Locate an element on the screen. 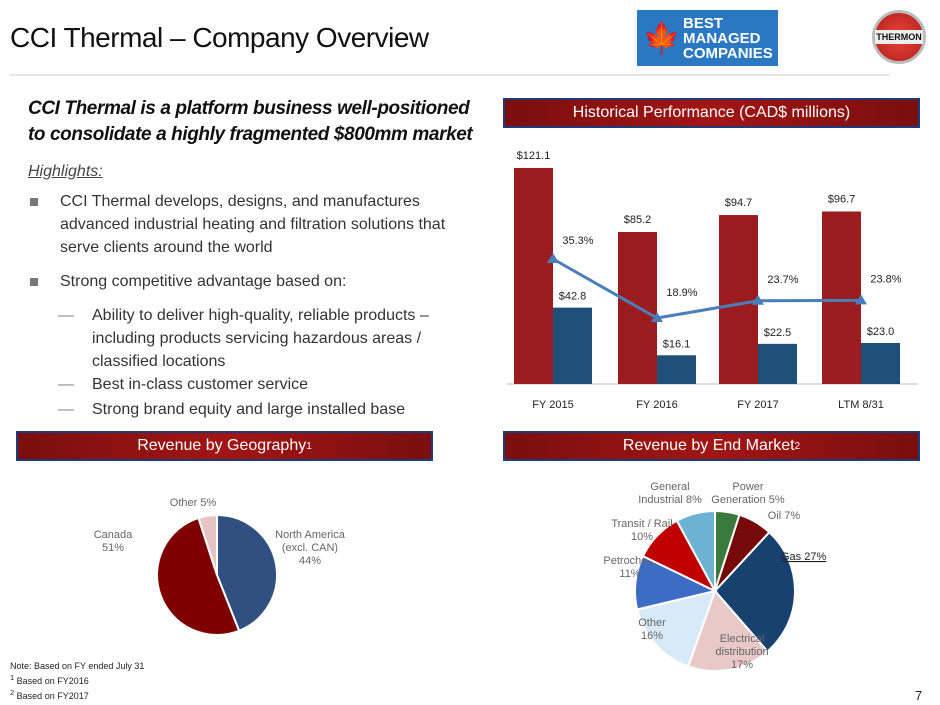  thermon-logo-text: THERMON is located at coordinates (899, 37).